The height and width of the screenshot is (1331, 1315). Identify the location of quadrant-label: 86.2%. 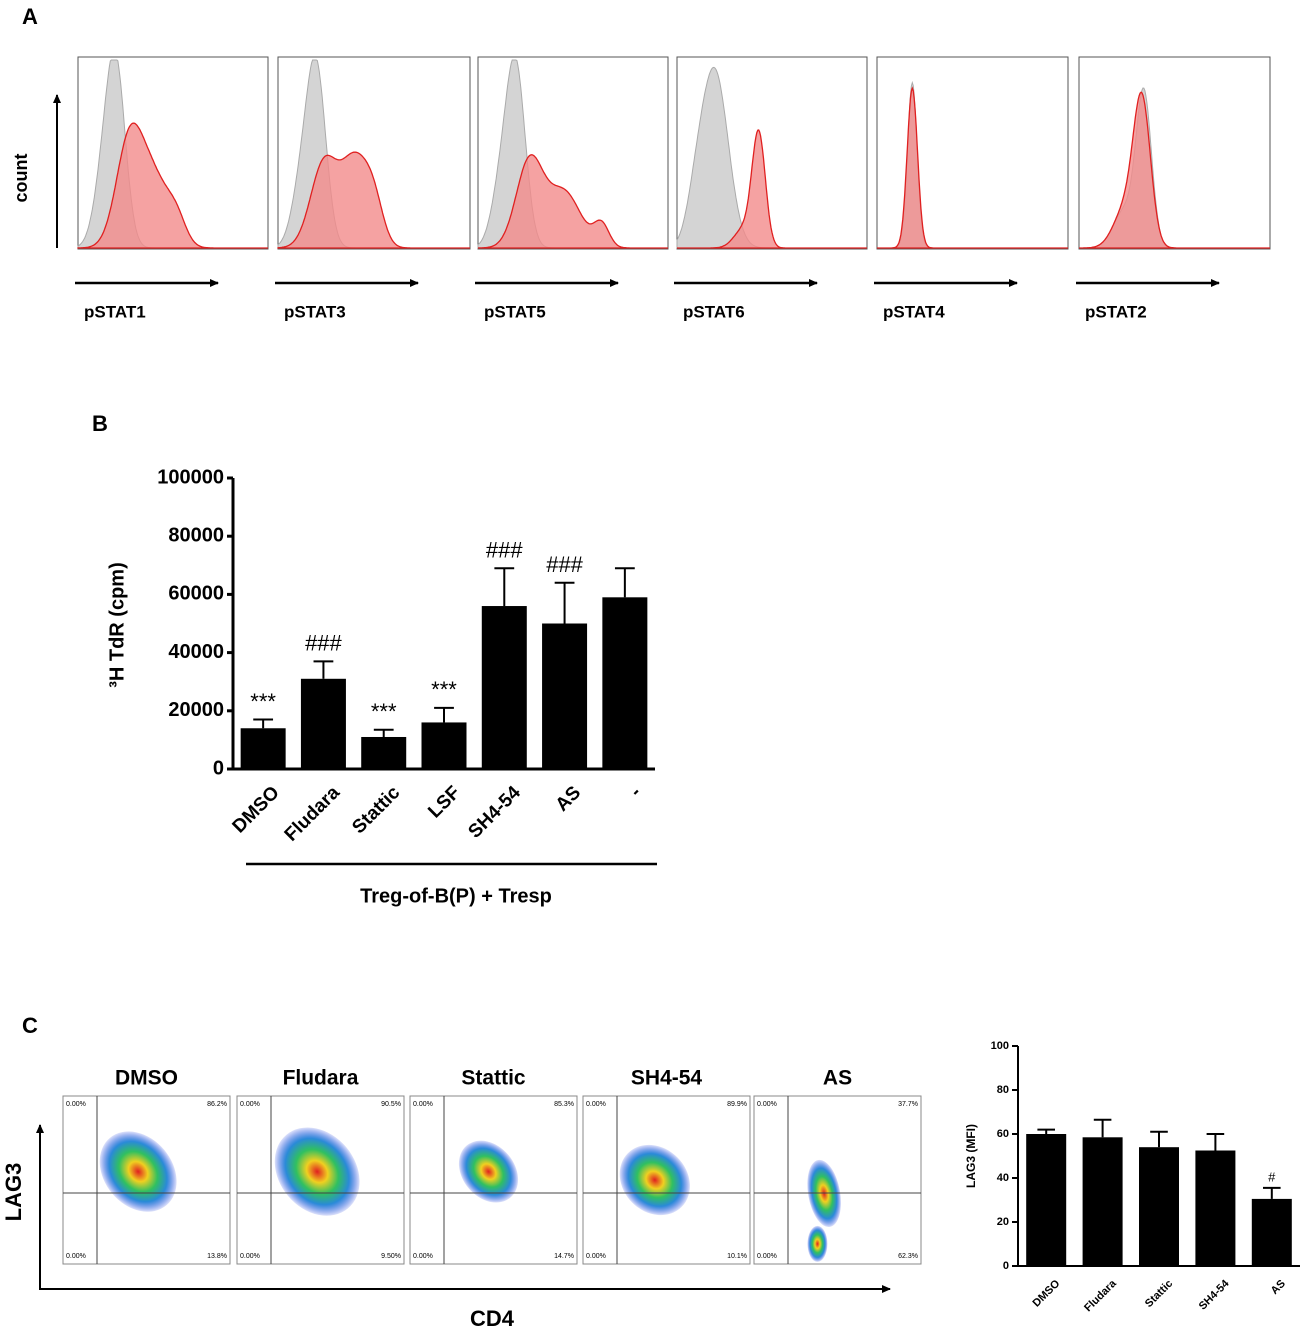
(217, 1104).